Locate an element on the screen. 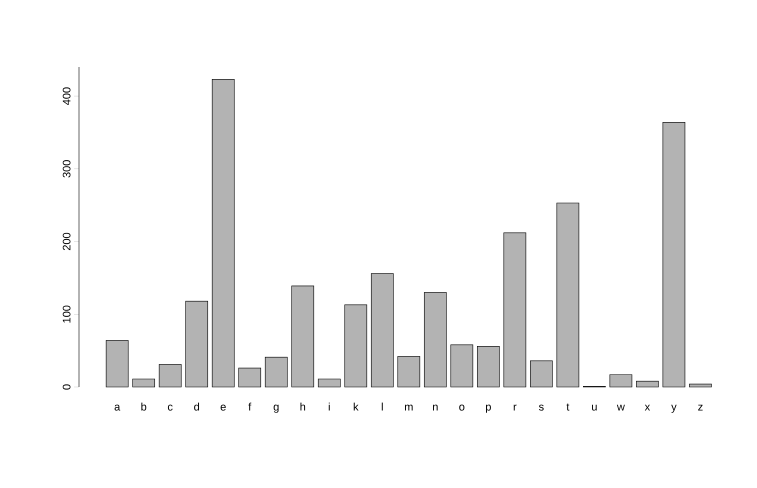 Image resolution: width=757 pixels, height=488 pixels. x-tick-label: h is located at coordinates (303, 406).